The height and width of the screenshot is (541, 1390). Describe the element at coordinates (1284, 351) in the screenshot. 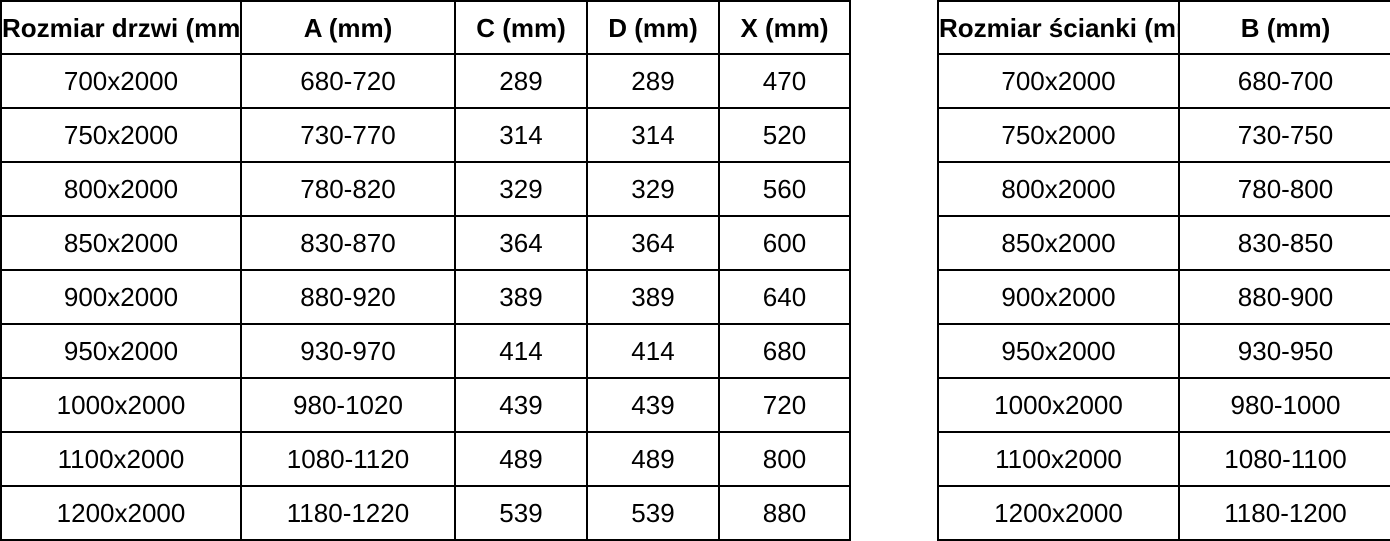

I see `table-cell: 930-950` at that location.